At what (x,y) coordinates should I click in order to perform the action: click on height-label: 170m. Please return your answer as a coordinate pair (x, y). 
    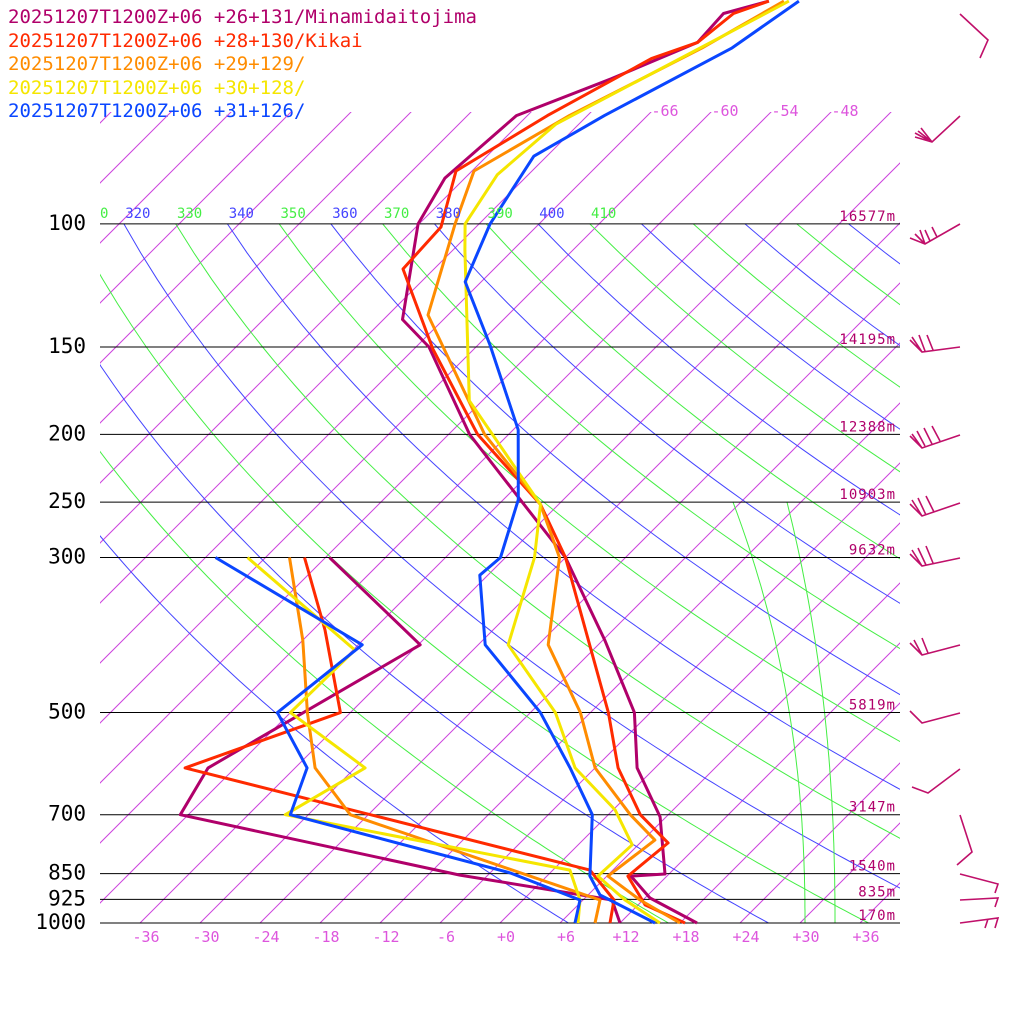
    Looking at the image, I should click on (877, 916).